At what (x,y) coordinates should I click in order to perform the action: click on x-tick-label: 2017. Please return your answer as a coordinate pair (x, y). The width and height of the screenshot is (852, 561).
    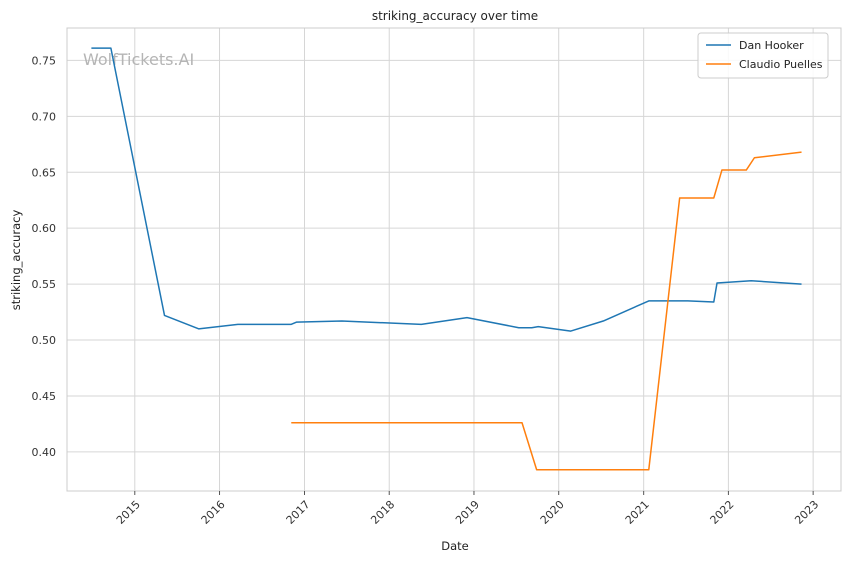
    Looking at the image, I should click on (298, 512).